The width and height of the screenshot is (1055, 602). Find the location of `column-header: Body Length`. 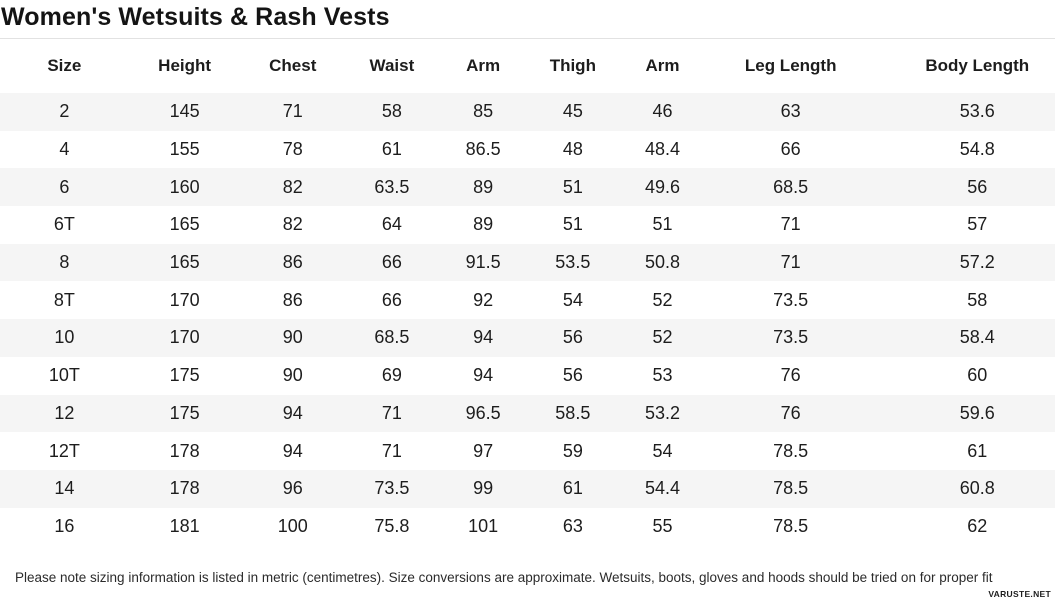

column-header: Body Length is located at coordinates (964, 66).